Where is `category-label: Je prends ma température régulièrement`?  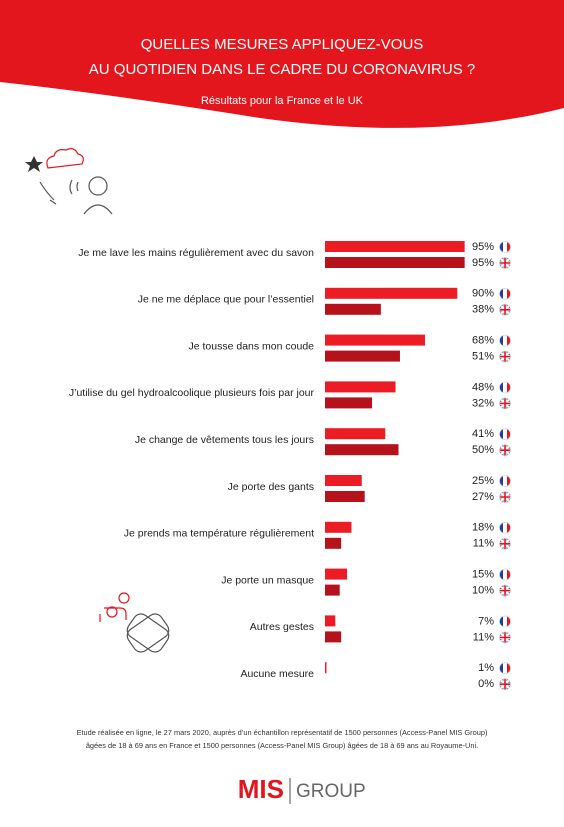 category-label: Je prends ma température régulièrement is located at coordinates (219, 534).